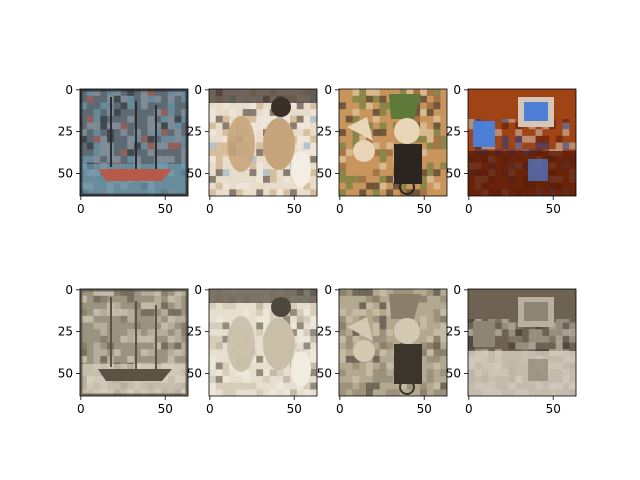 This screenshot has width=640, height=480. What do you see at coordinates (294, 409) in the screenshot?
I see `x-tick-label: 50` at bounding box center [294, 409].